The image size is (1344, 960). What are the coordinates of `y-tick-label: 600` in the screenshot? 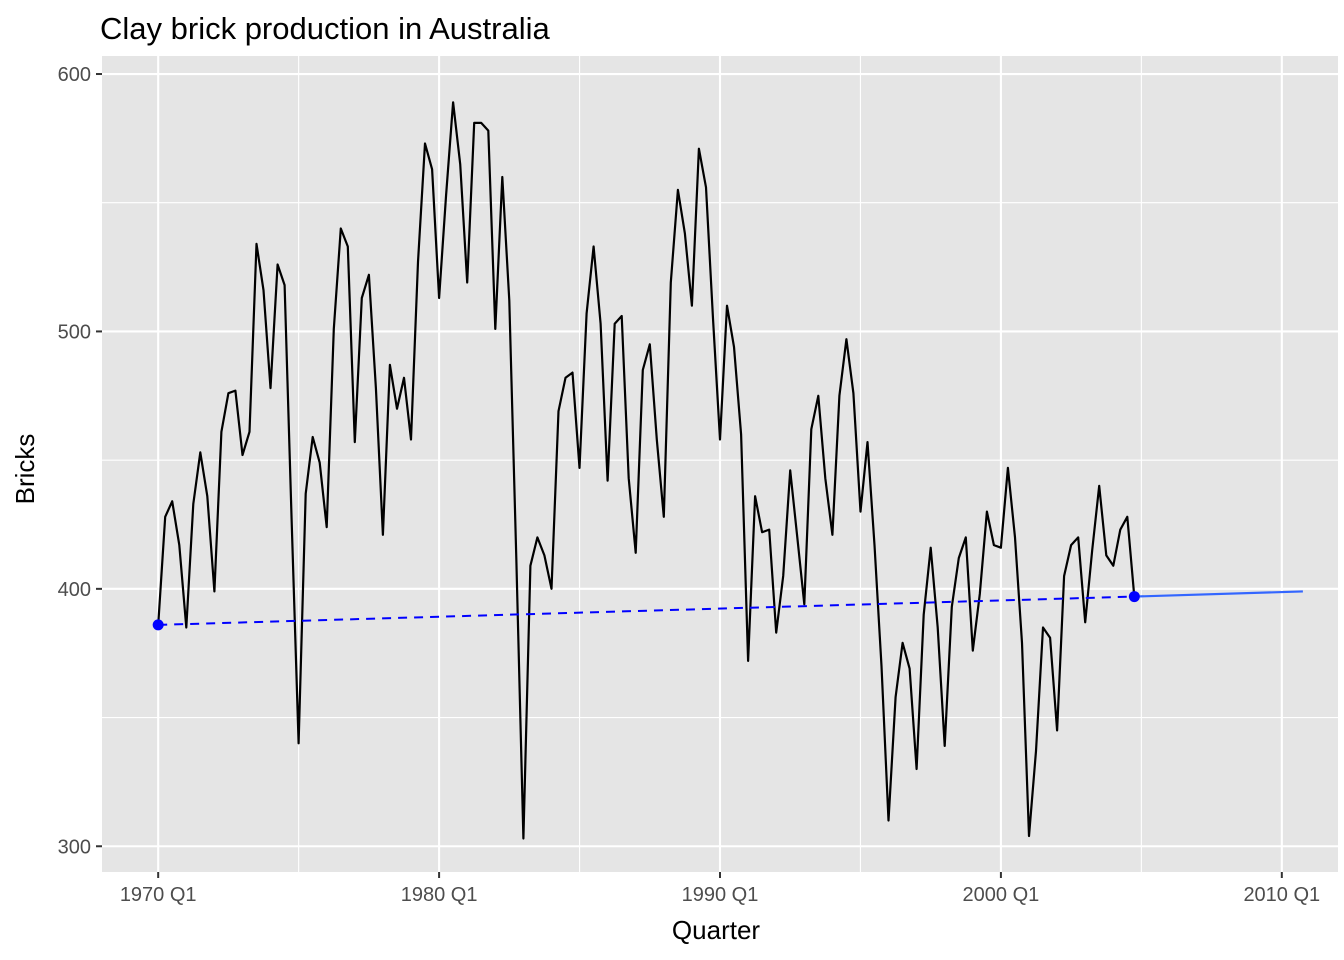 It's located at (74, 75).